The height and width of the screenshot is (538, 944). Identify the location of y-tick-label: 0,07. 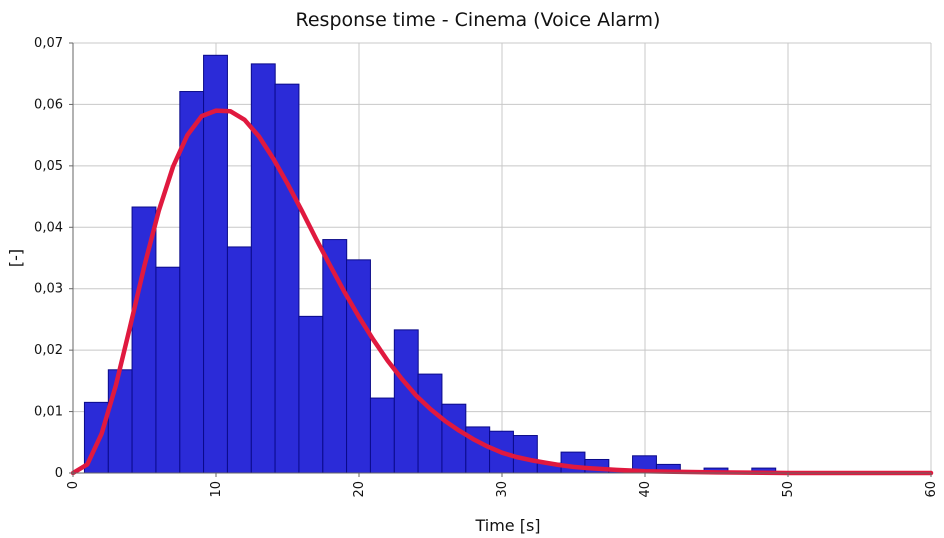
(48, 43).